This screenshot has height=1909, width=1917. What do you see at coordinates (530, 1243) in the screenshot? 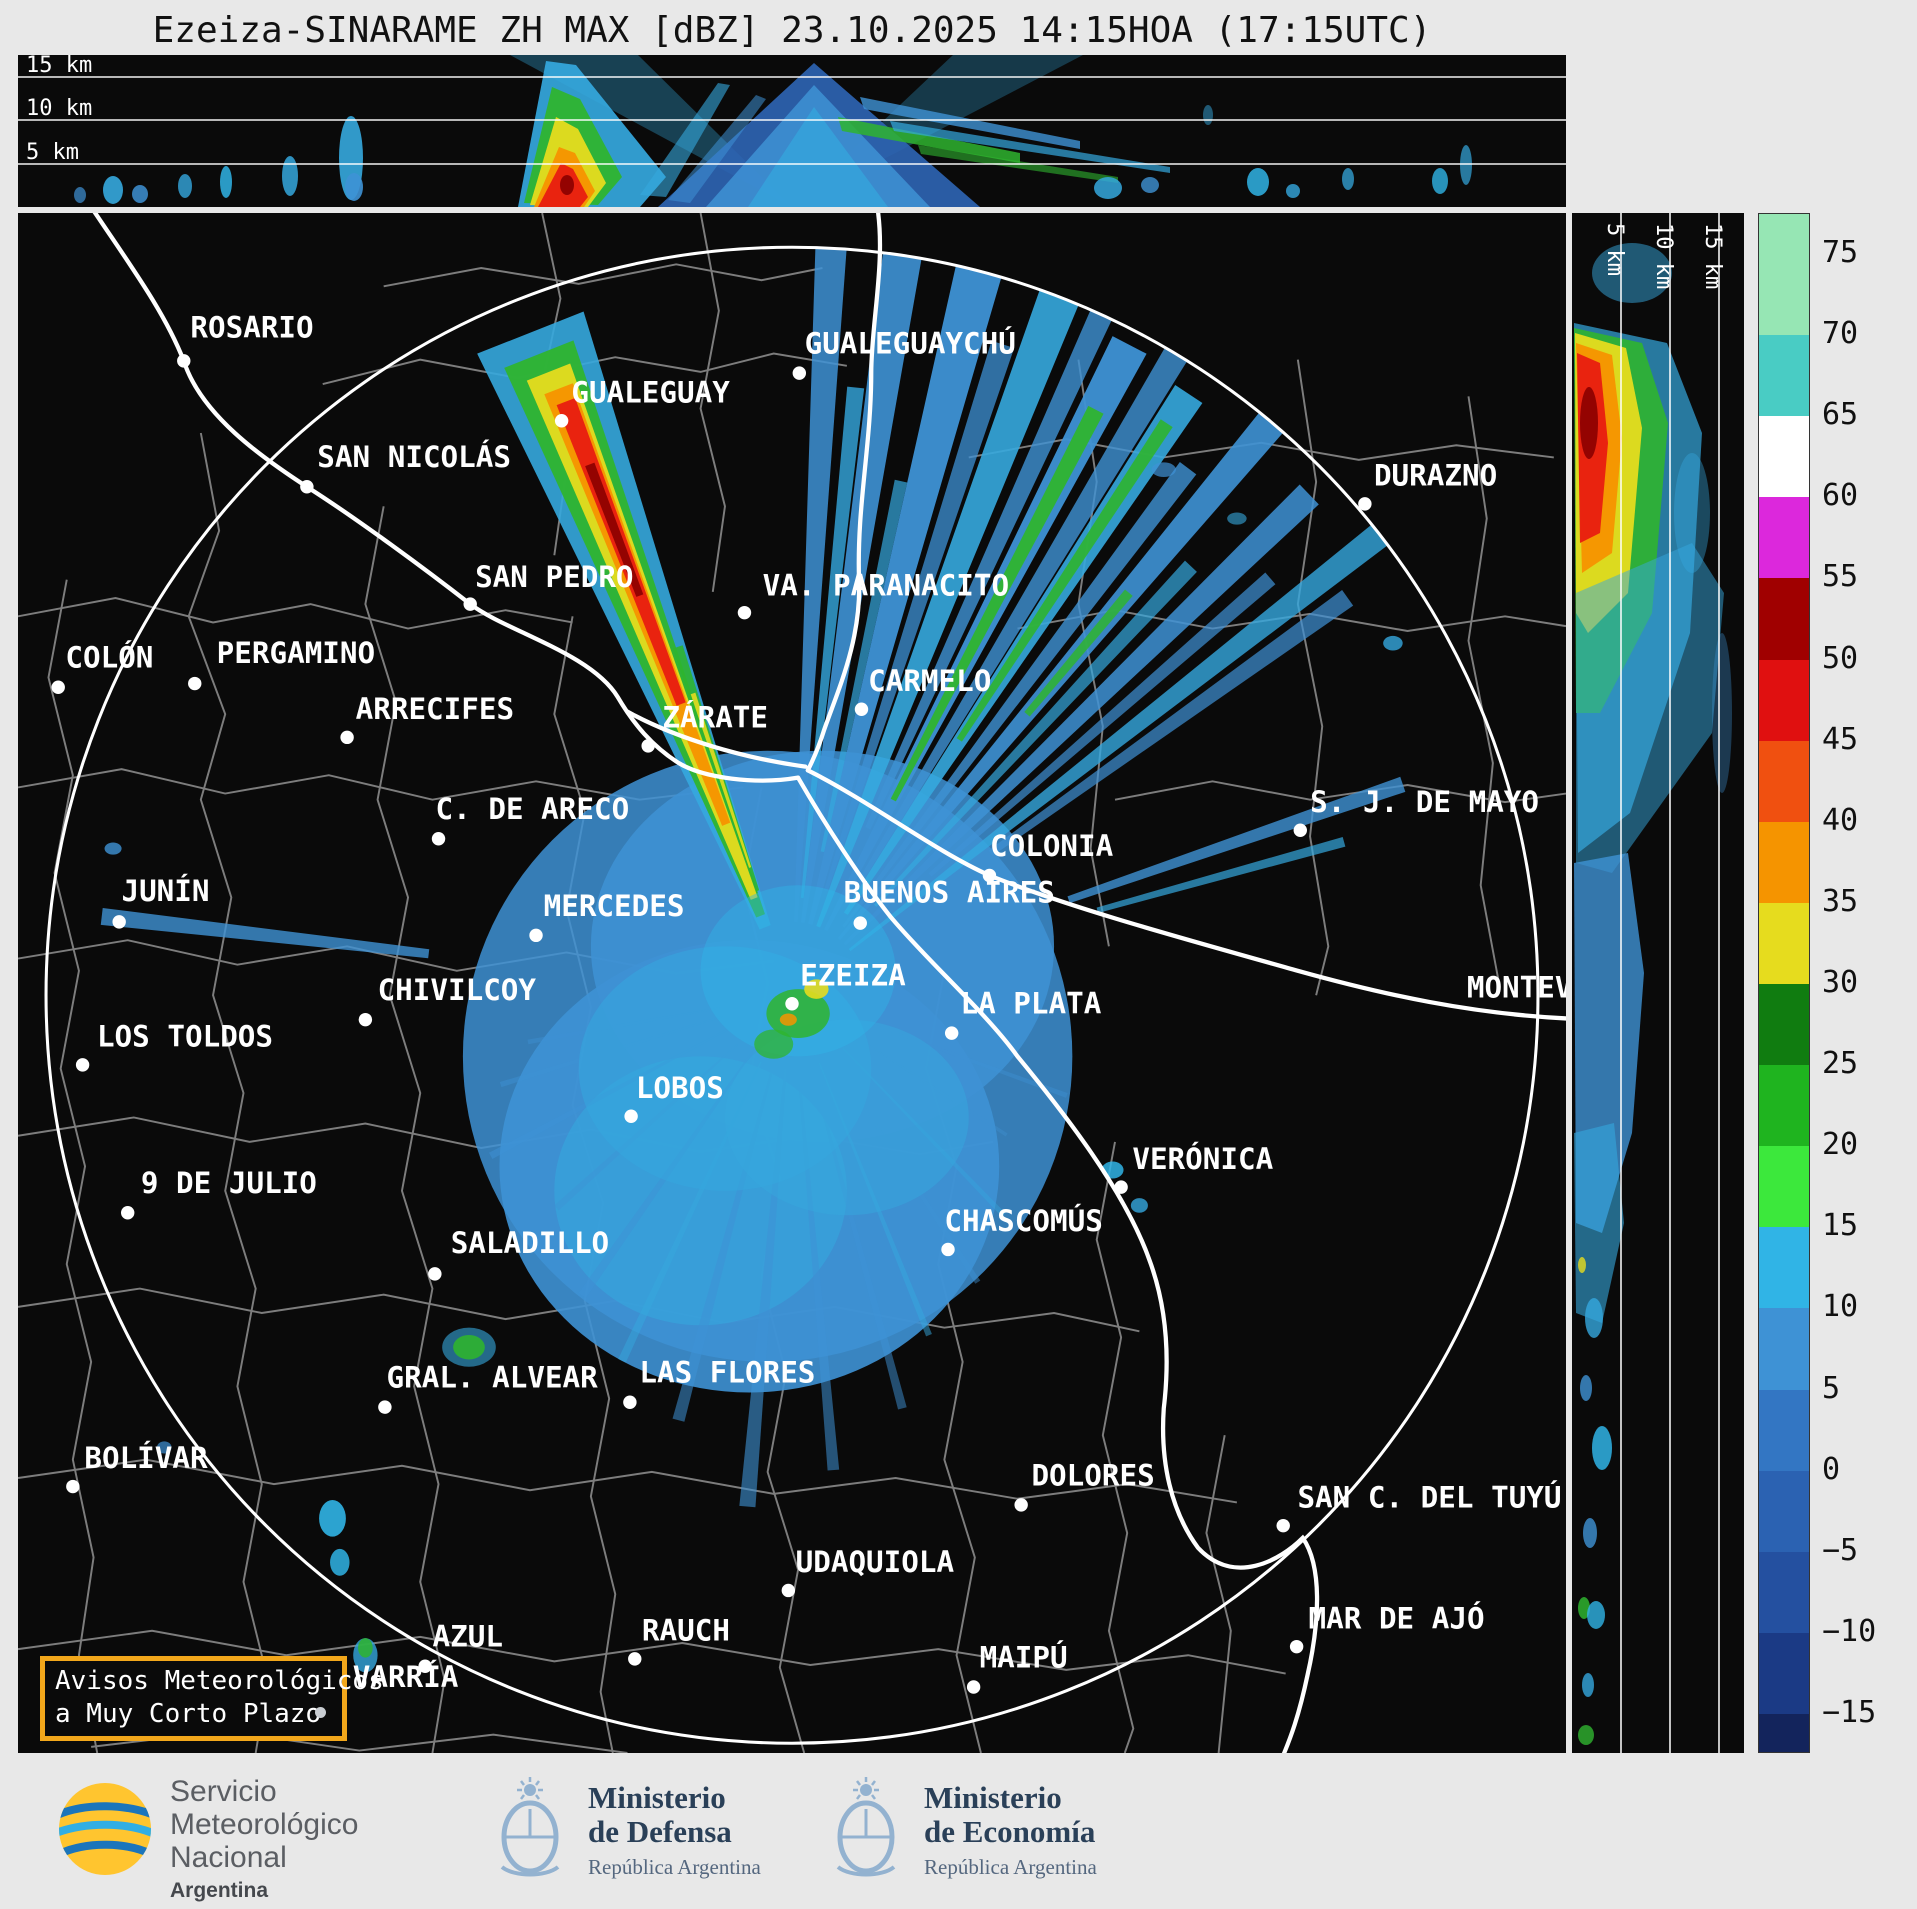
I see `city-label: SALADILLO` at bounding box center [530, 1243].